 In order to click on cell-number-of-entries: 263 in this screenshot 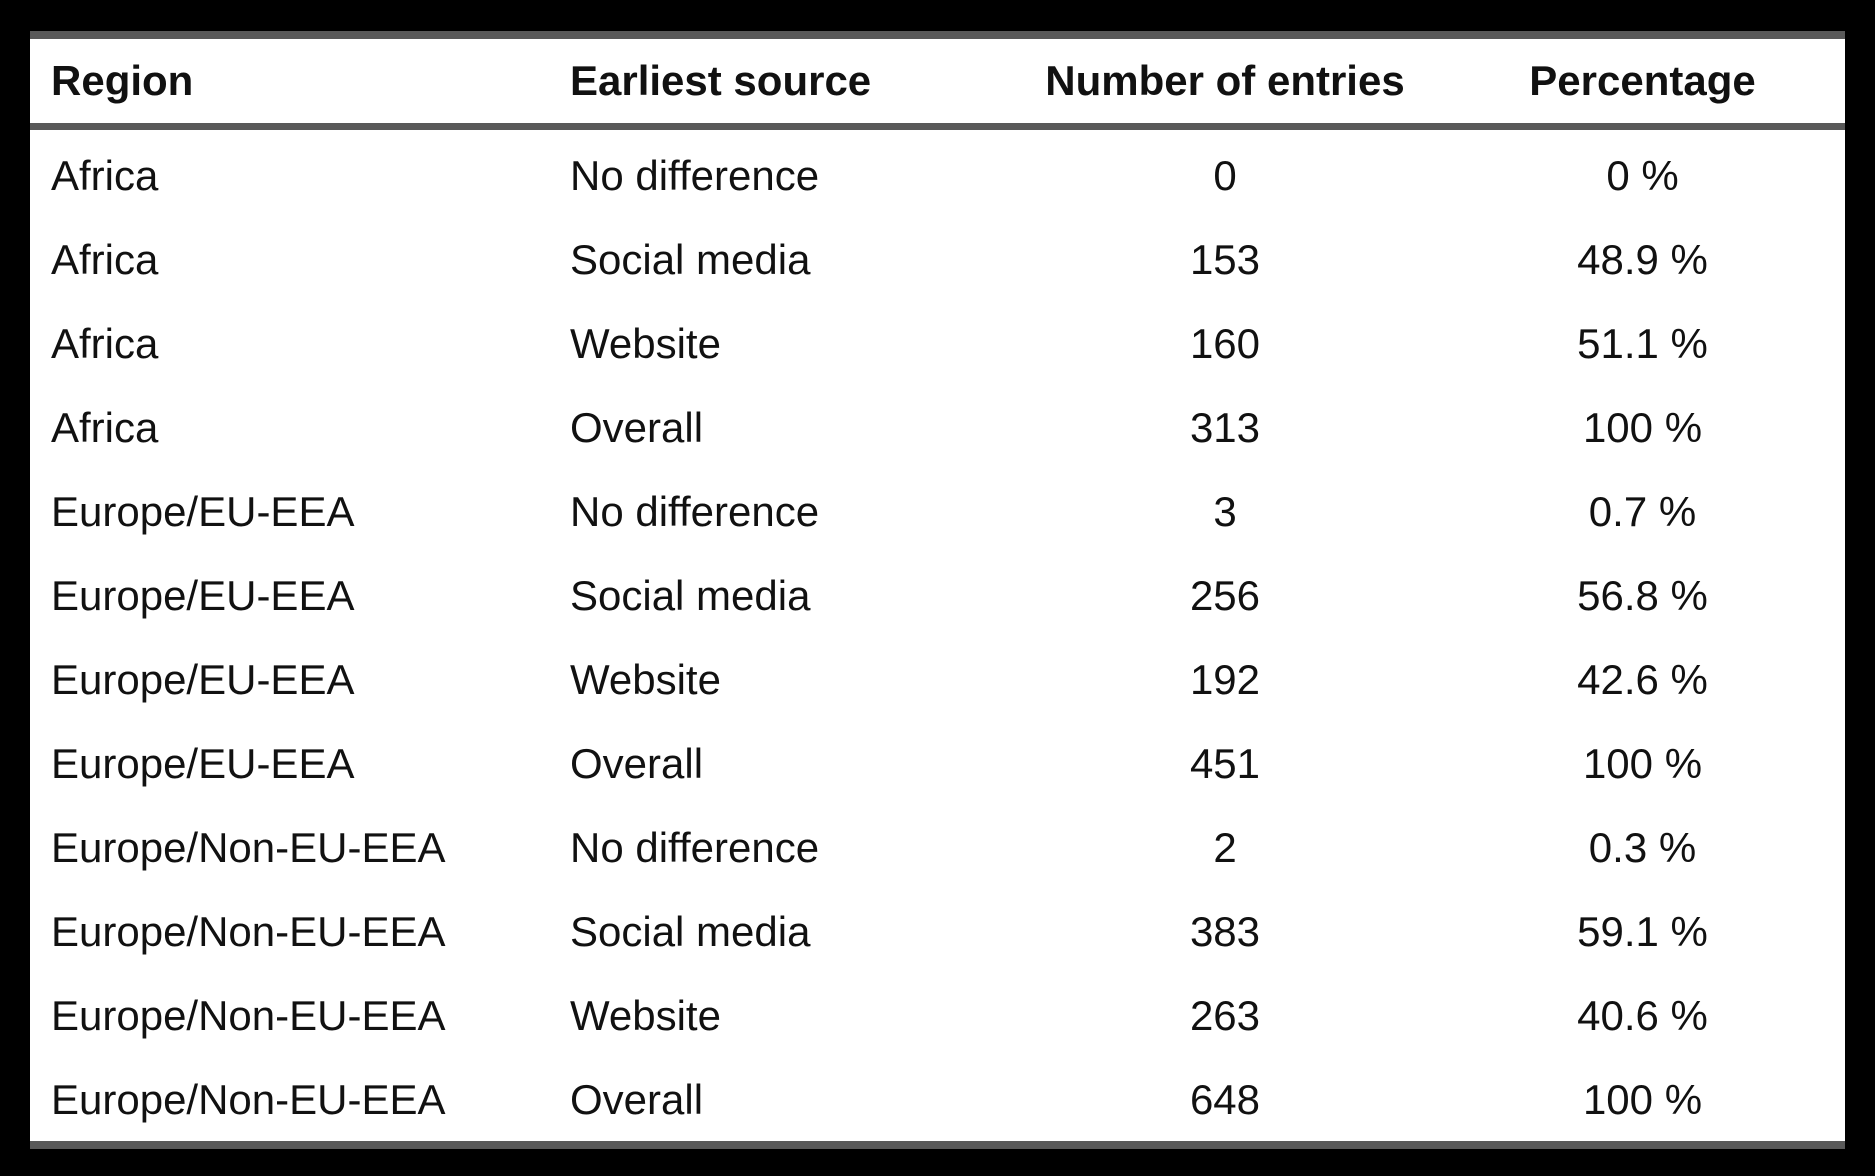, I will do `click(1225, 1015)`.